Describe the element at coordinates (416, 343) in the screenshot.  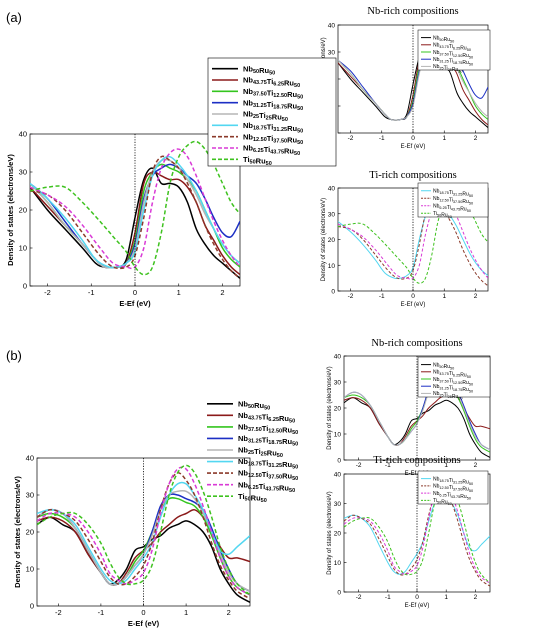
I see `chart-title: Nb-rich compositions` at that location.